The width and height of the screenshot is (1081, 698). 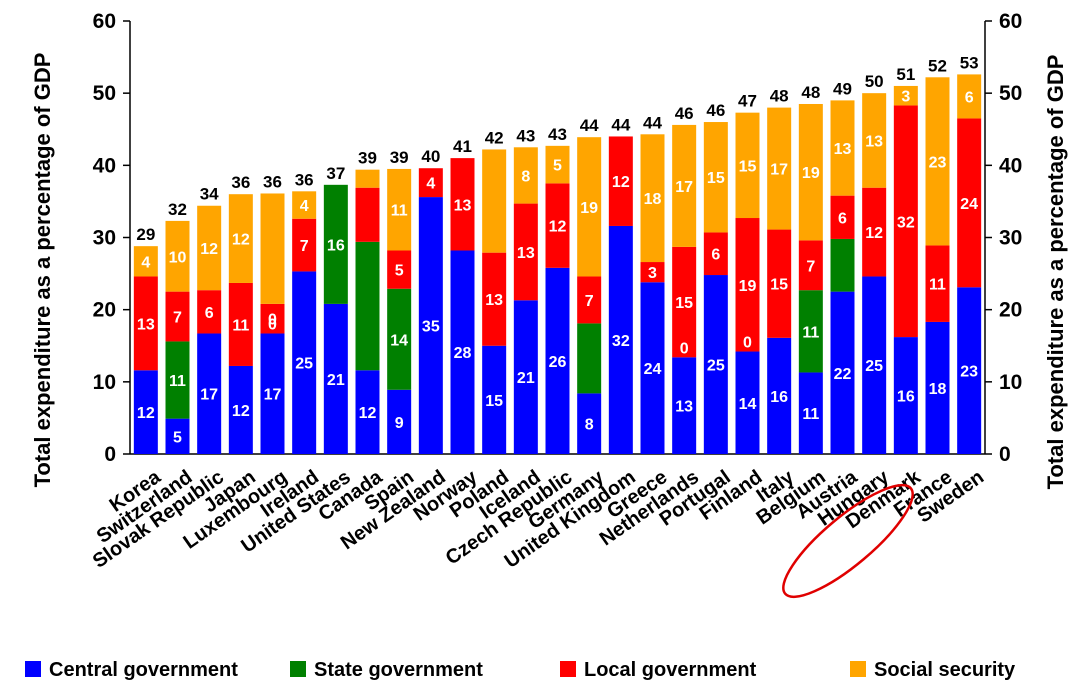 I want to click on bar-segment-korea-central-government, so click(x=145, y=412).